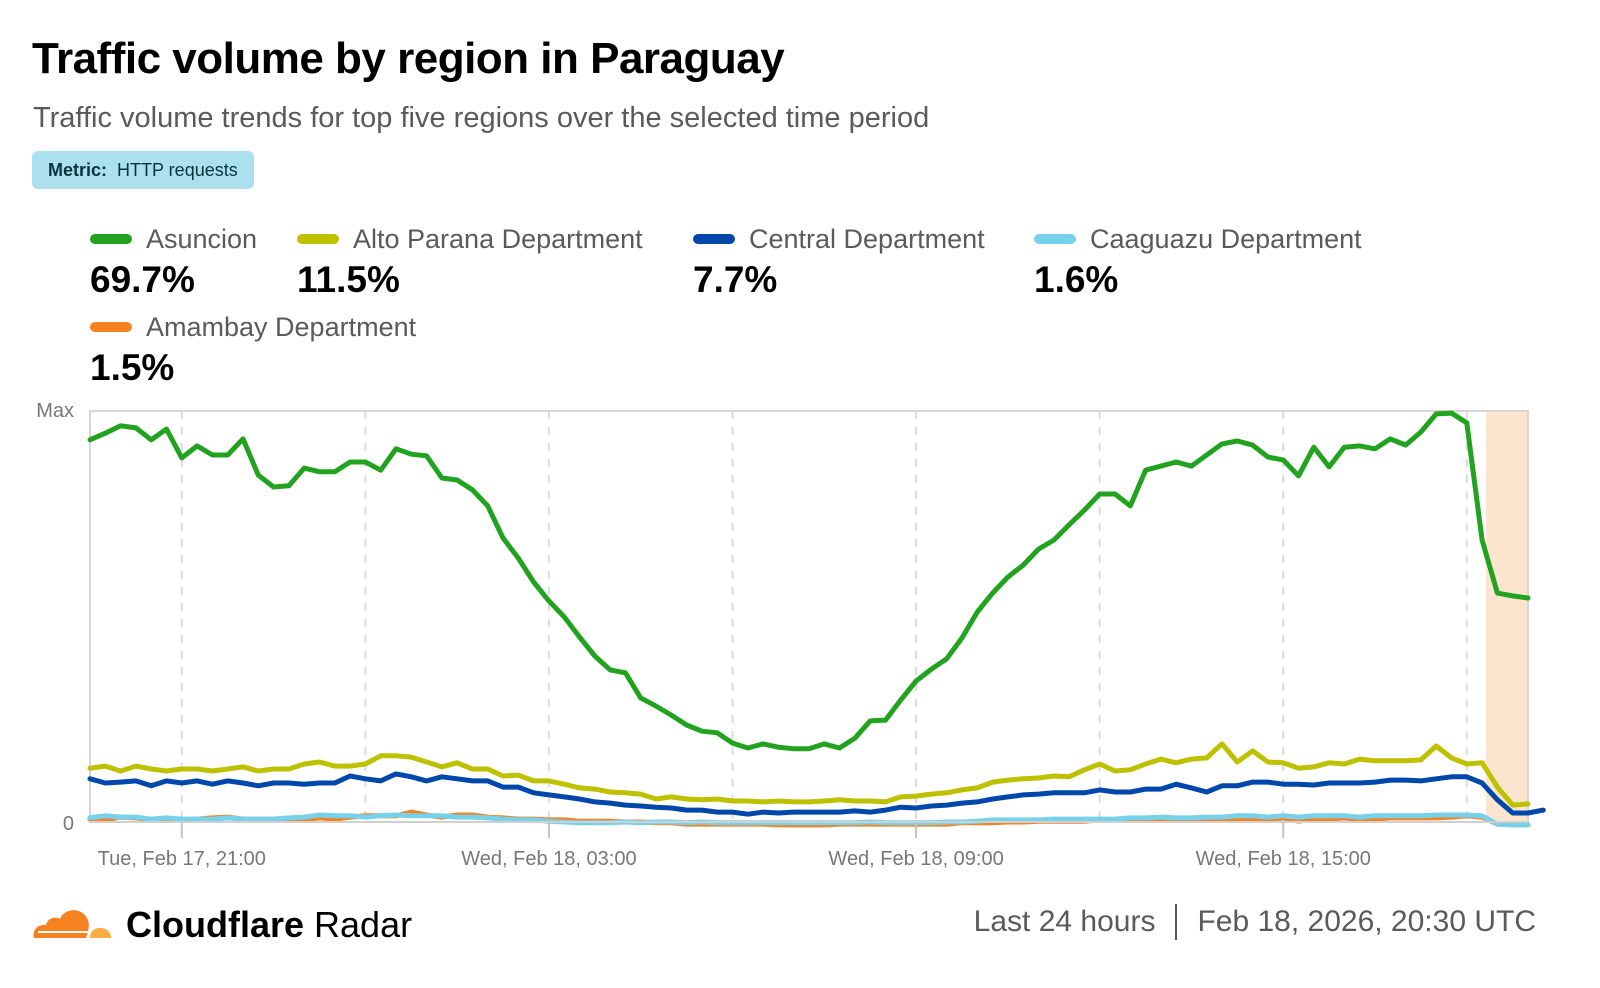 Image resolution: width=1600 pixels, height=988 pixels. Describe the element at coordinates (177, 169) in the screenshot. I see `metric-value: HTTP requests` at that location.